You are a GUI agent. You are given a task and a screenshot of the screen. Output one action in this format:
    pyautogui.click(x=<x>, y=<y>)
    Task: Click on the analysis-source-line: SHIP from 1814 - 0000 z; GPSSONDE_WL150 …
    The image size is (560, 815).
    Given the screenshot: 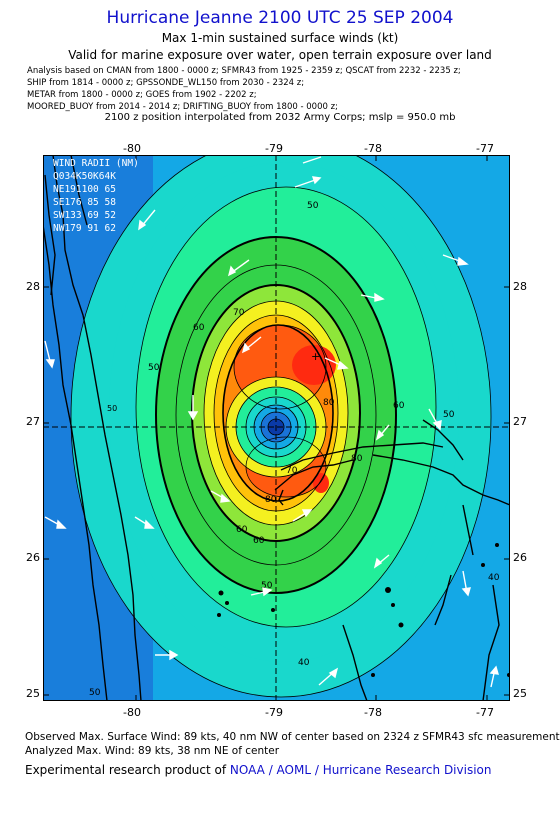 What is the action you would take?
    pyautogui.click(x=166, y=83)
    